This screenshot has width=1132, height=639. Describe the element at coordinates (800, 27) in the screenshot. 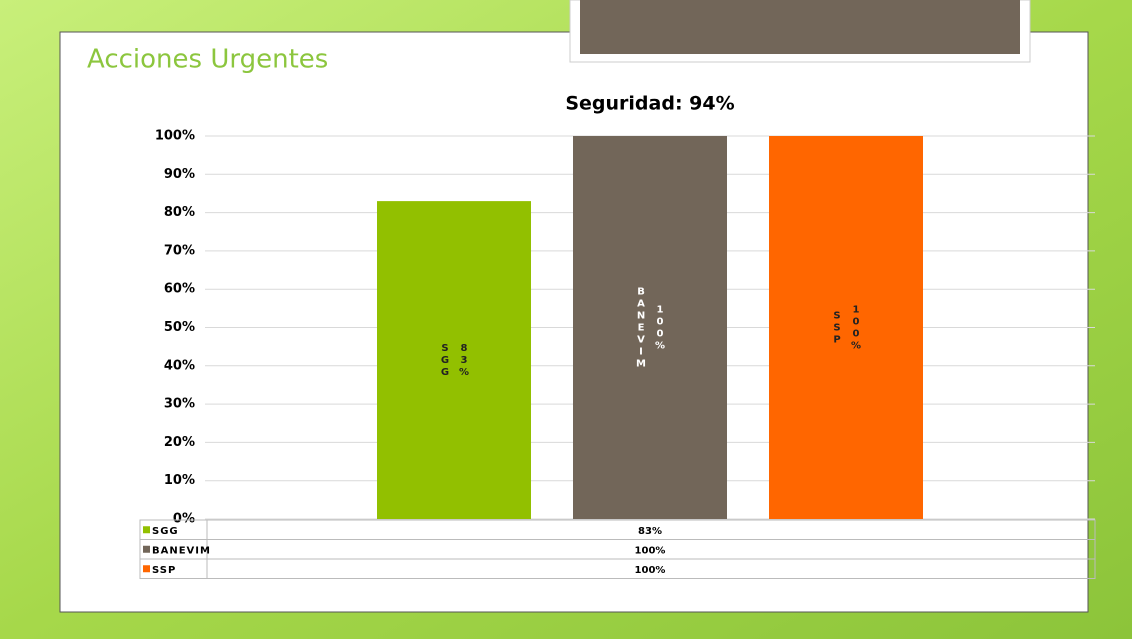

I see `header-box` at that location.